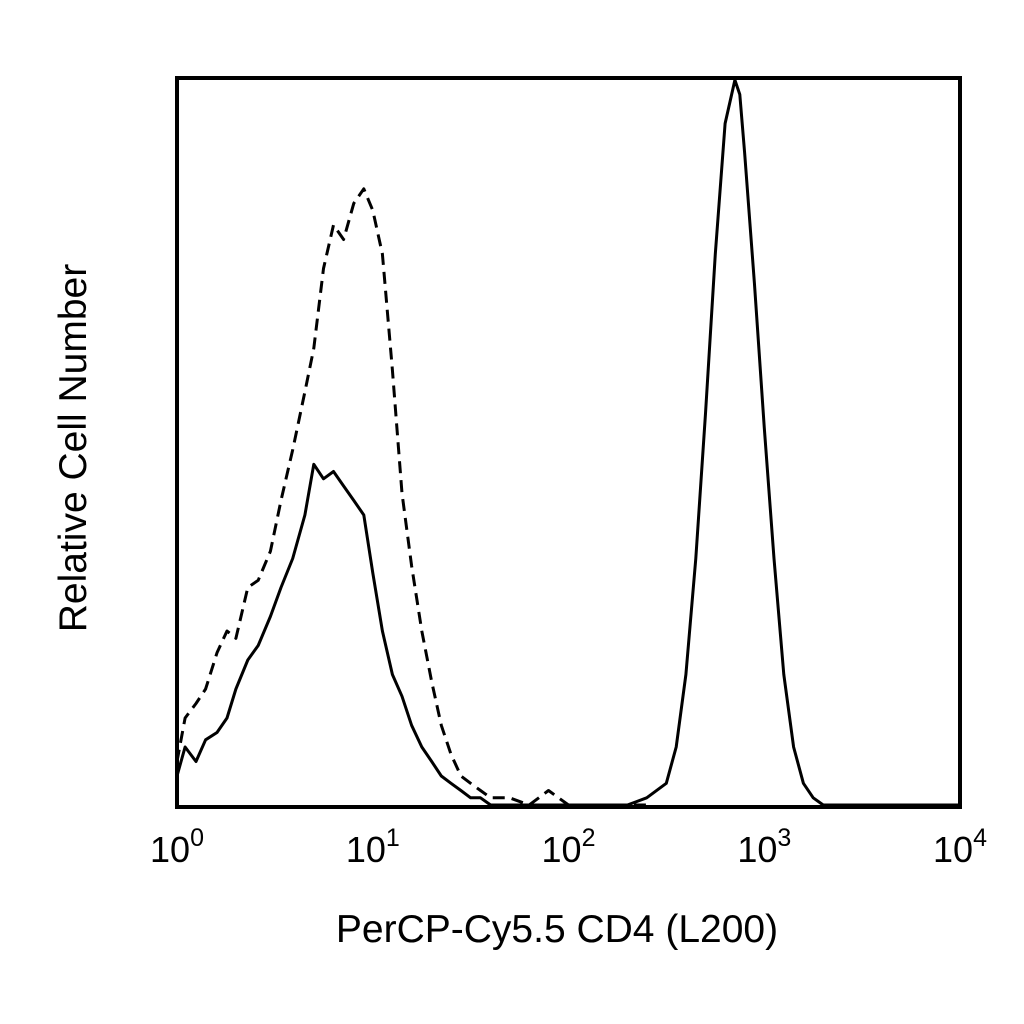 The width and height of the screenshot is (1024, 1024). What do you see at coordinates (197, 838) in the screenshot?
I see `x-tick-exponent: 0` at bounding box center [197, 838].